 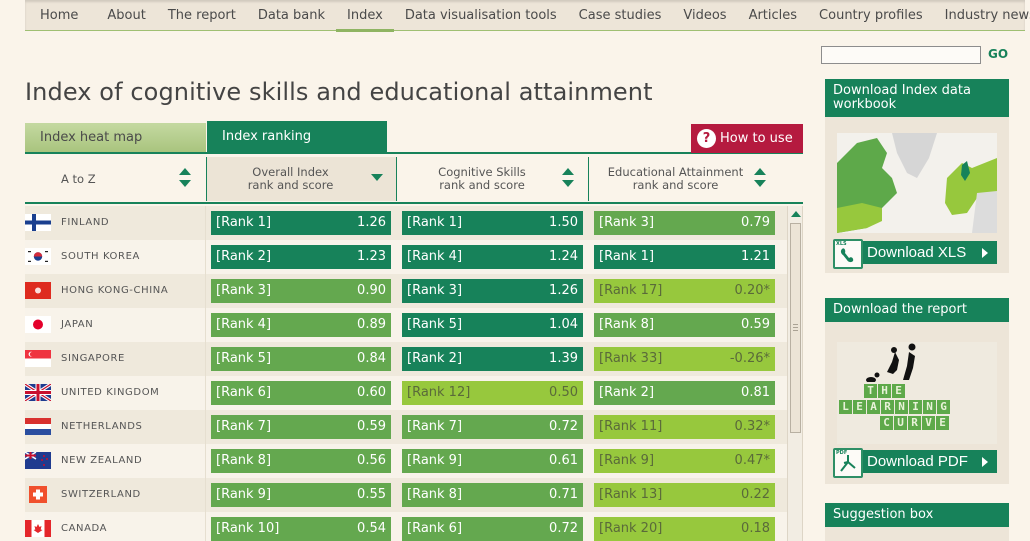 I want to click on tab-index-ranking: Index ranking, so click(x=297, y=136).